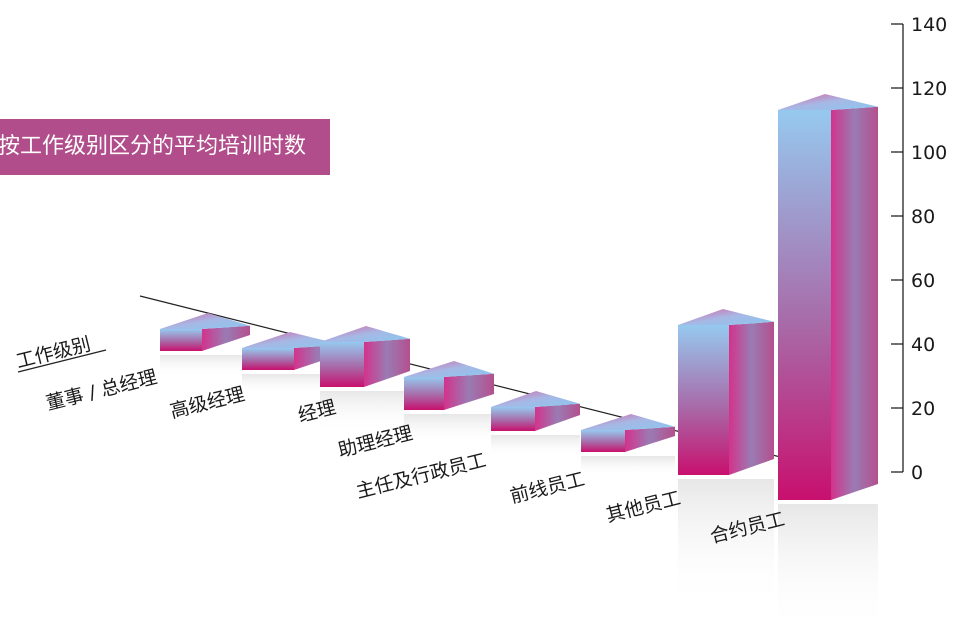 This screenshot has width=959, height=625. I want to click on chart-title-text: 按工作级别区分的平均培训时数, so click(153, 146).